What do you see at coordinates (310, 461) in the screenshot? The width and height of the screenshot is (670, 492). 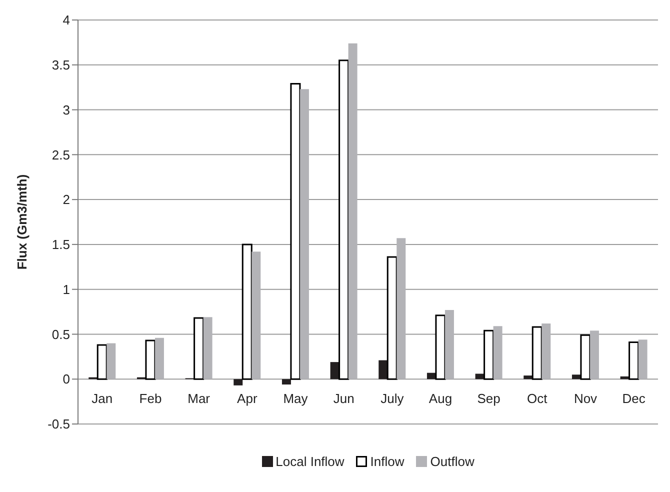 I see `legend-label: Local Inflow` at bounding box center [310, 461].